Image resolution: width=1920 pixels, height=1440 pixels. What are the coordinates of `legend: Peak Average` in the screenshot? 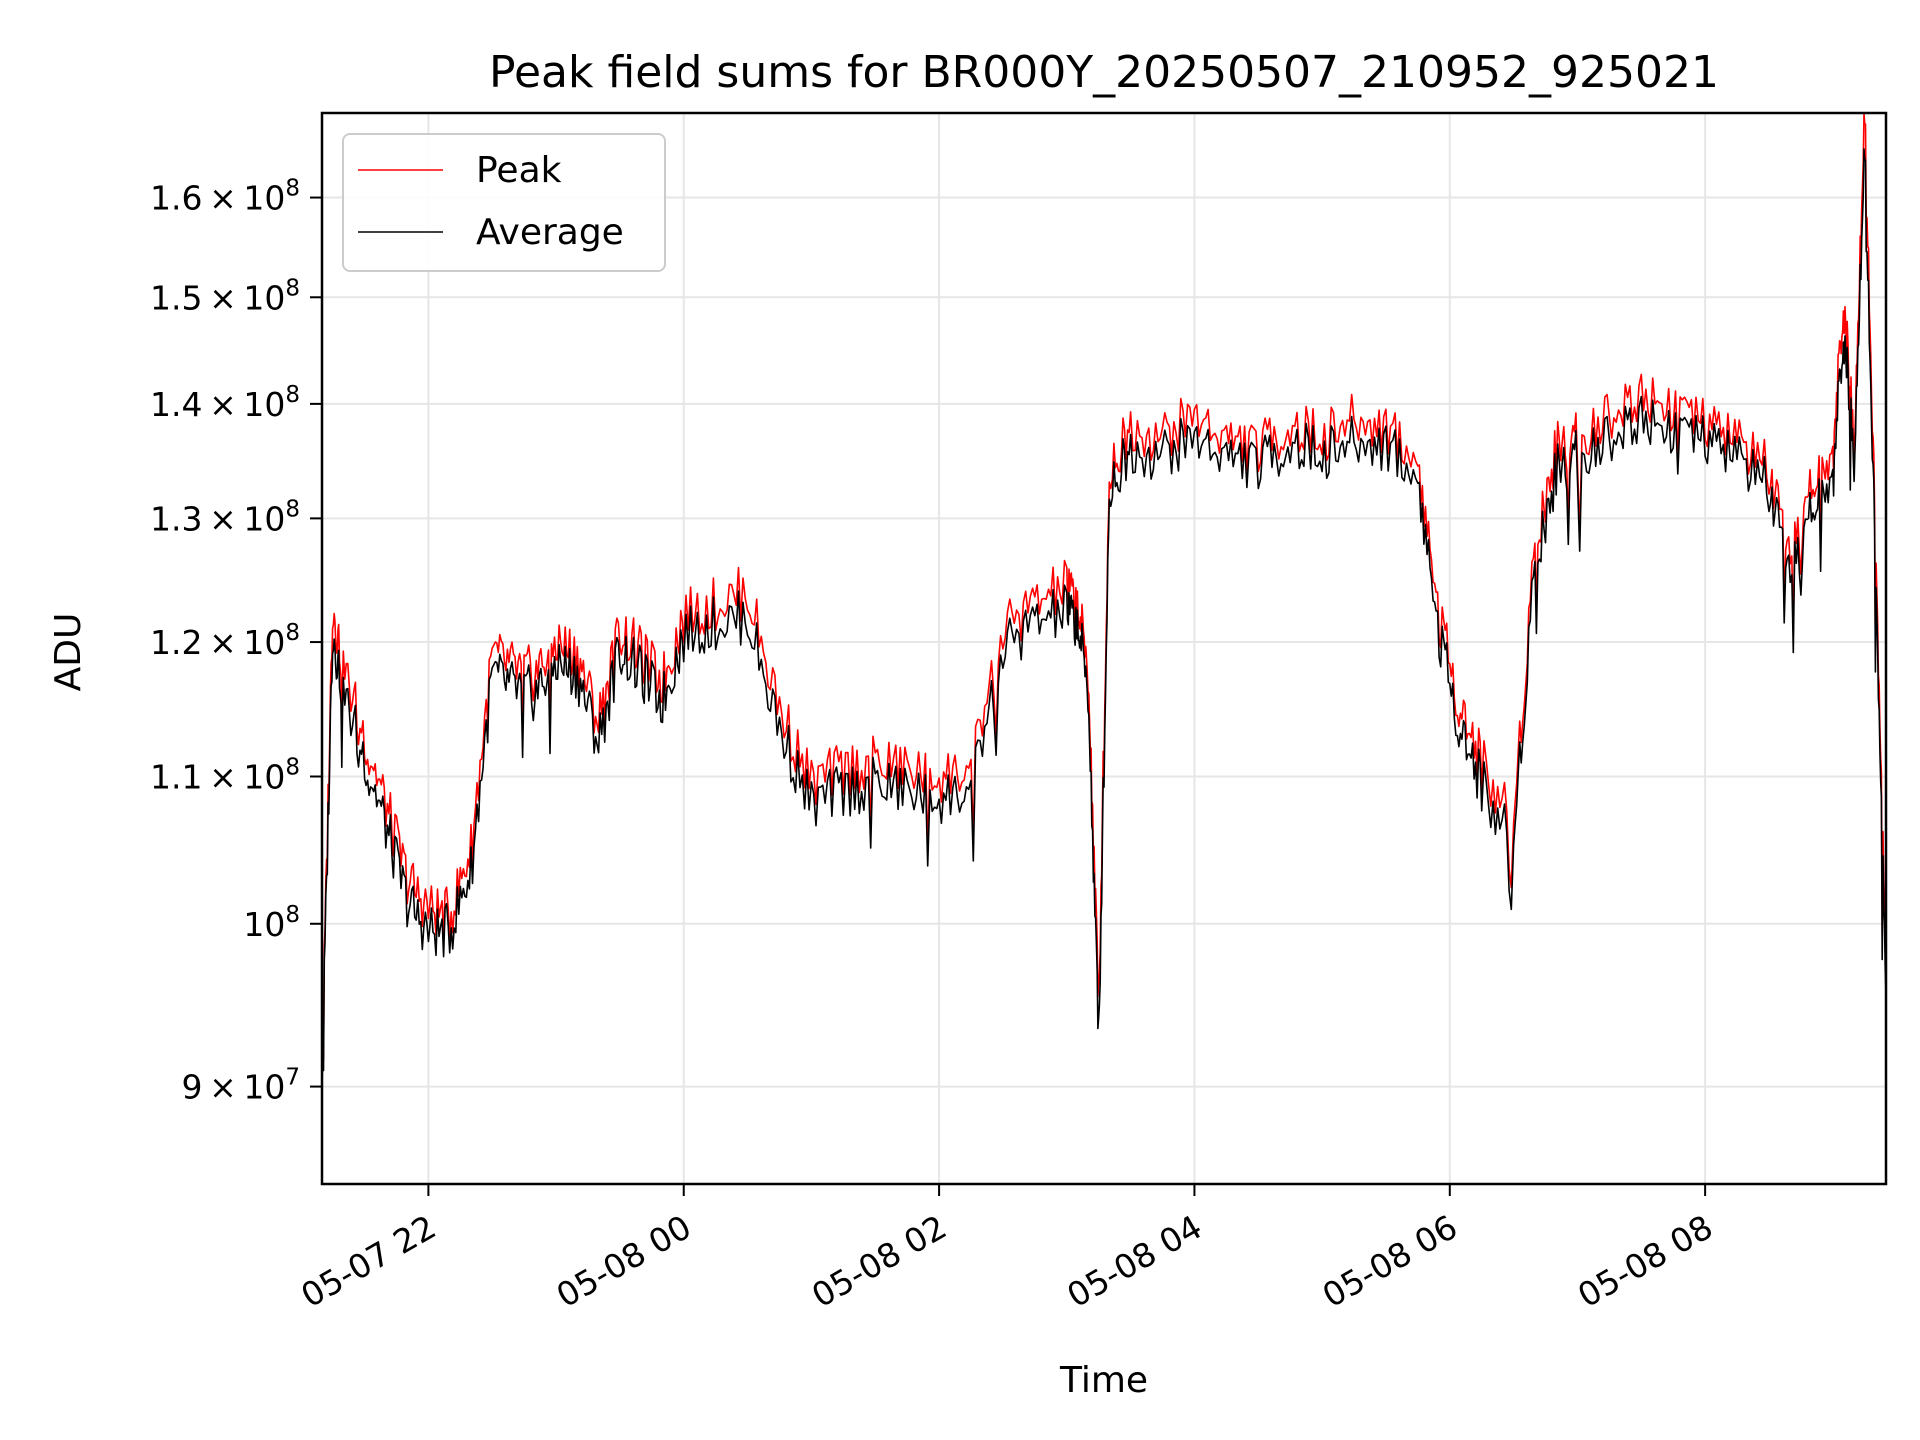 It's located at (504, 202).